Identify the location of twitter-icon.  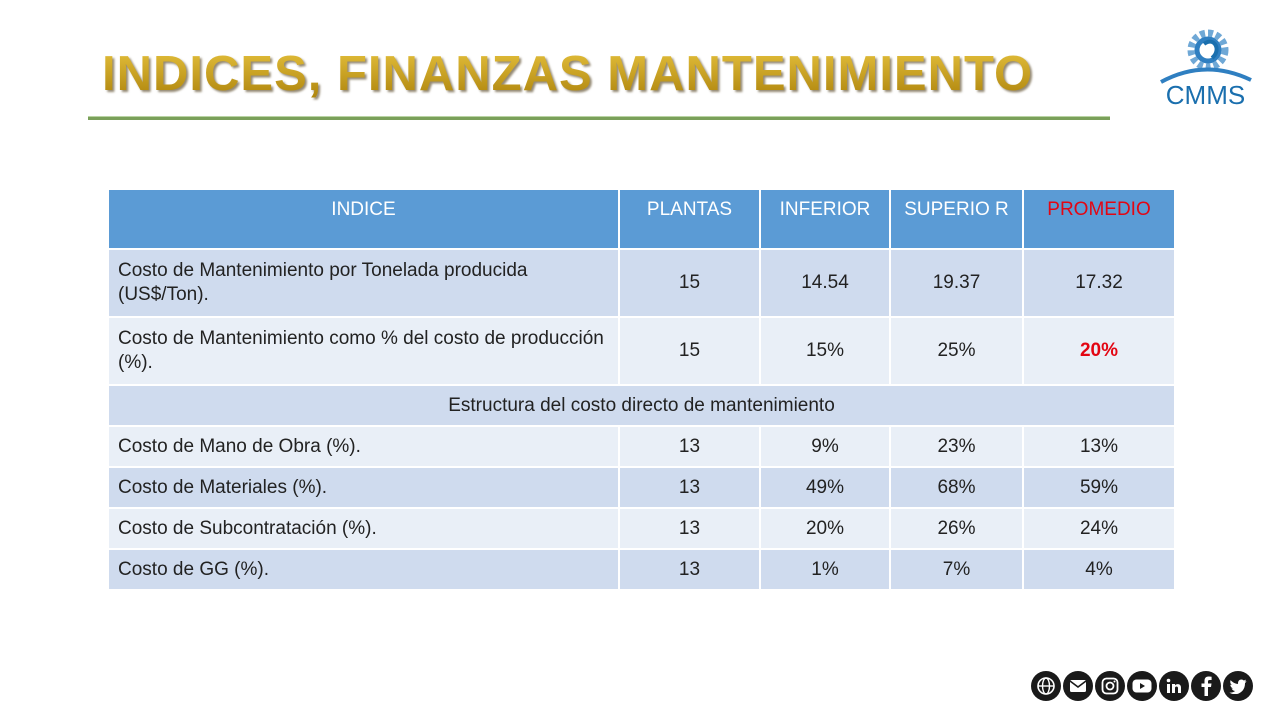
(1238, 686).